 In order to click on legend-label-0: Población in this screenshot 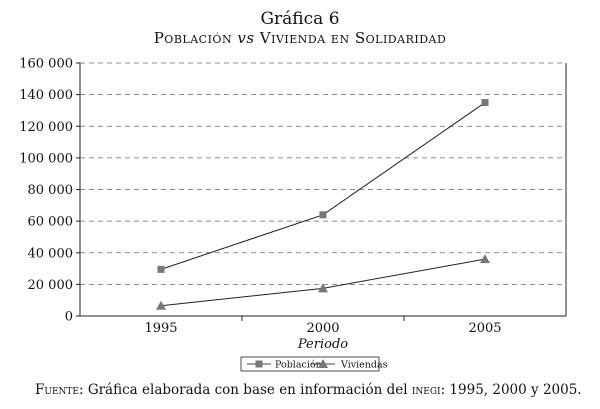, I will do `click(298, 365)`.